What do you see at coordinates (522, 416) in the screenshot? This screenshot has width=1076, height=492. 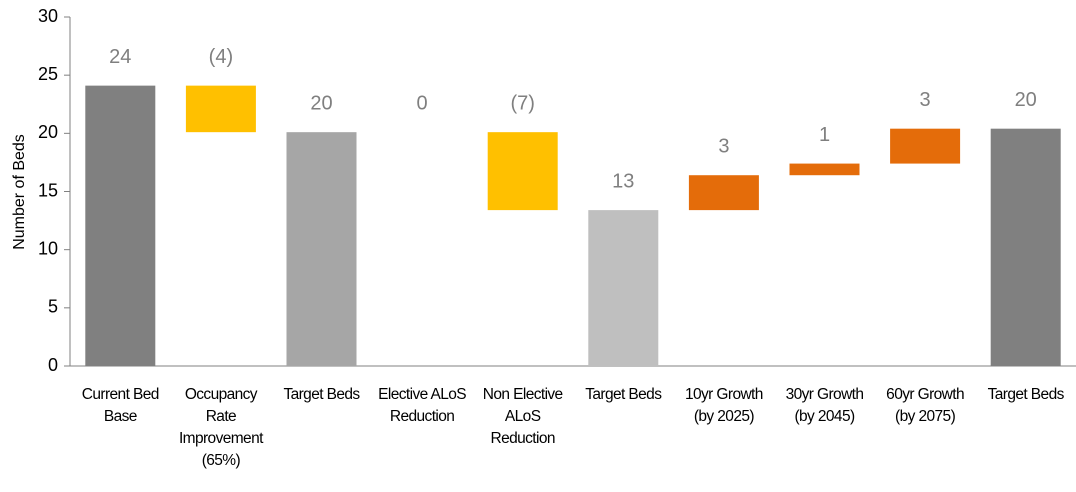 I see `x-tick-label: Non Elective ALoS Reduction` at bounding box center [522, 416].